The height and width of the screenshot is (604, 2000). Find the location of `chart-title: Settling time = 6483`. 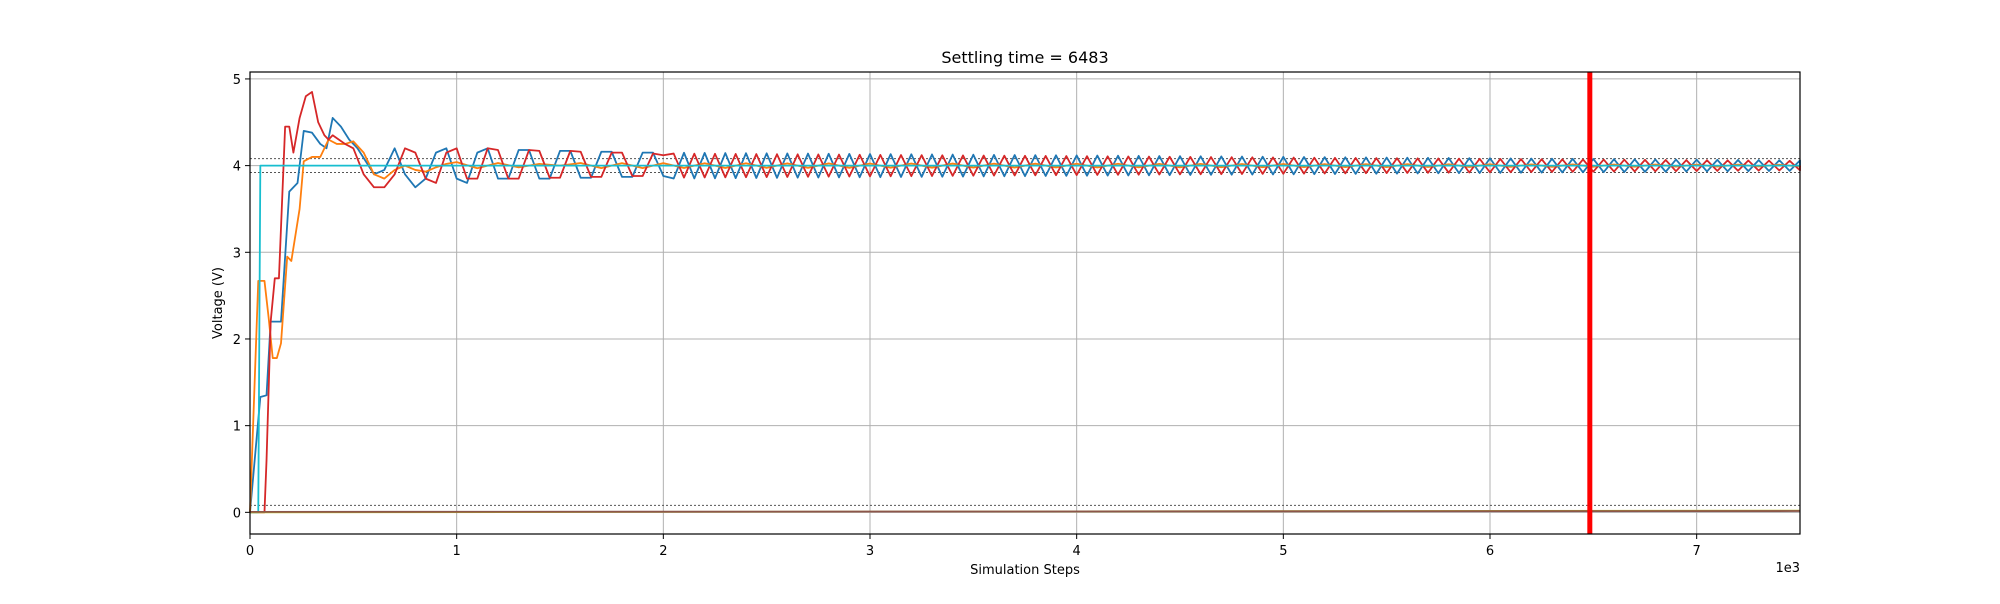

chart-title: Settling time = 6483 is located at coordinates (1024, 57).